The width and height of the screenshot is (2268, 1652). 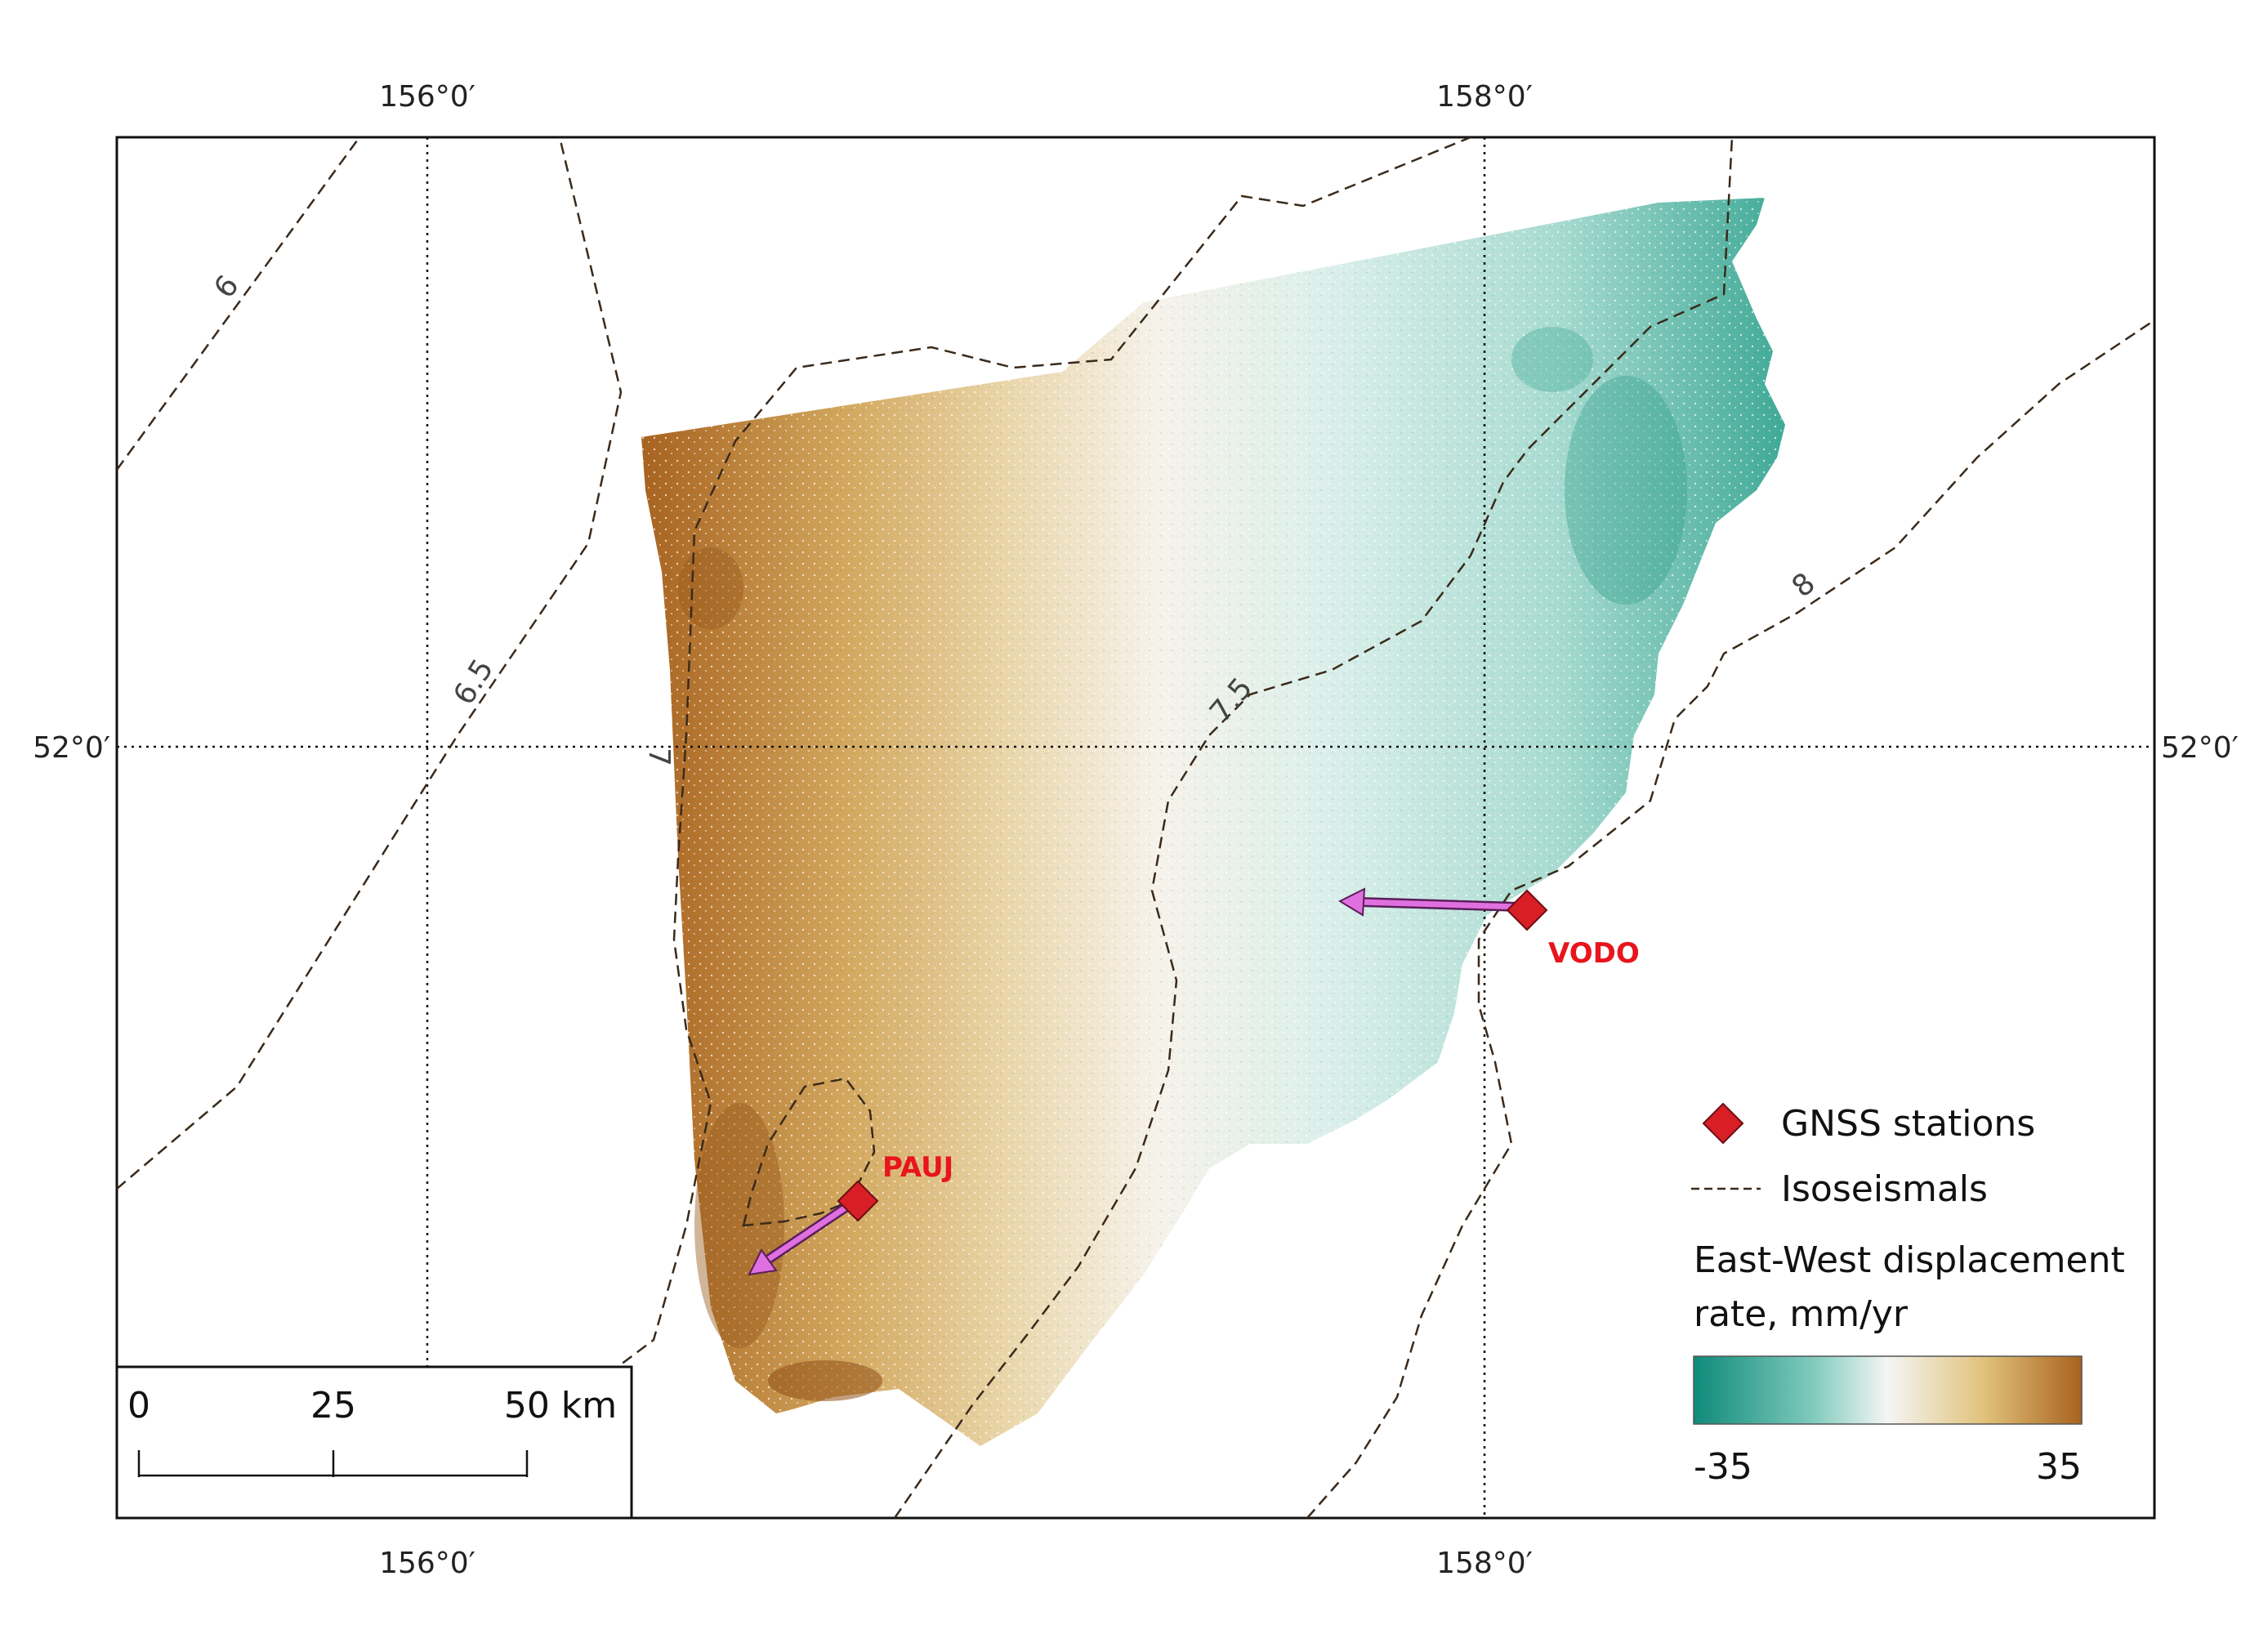 I want to click on raster-accent-north, so click(x=1552, y=359).